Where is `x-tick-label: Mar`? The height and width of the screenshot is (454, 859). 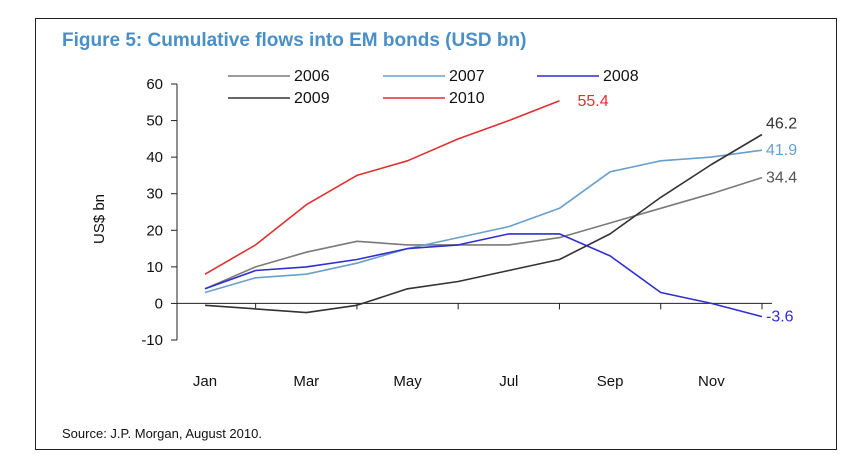
x-tick-label: Mar is located at coordinates (306, 381).